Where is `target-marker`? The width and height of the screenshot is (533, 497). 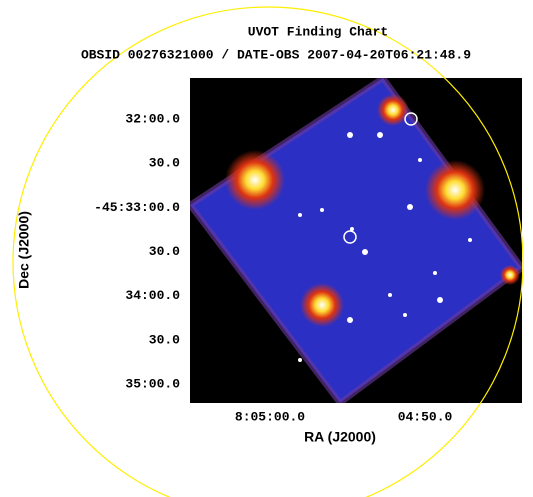
target-marker is located at coordinates (350, 237).